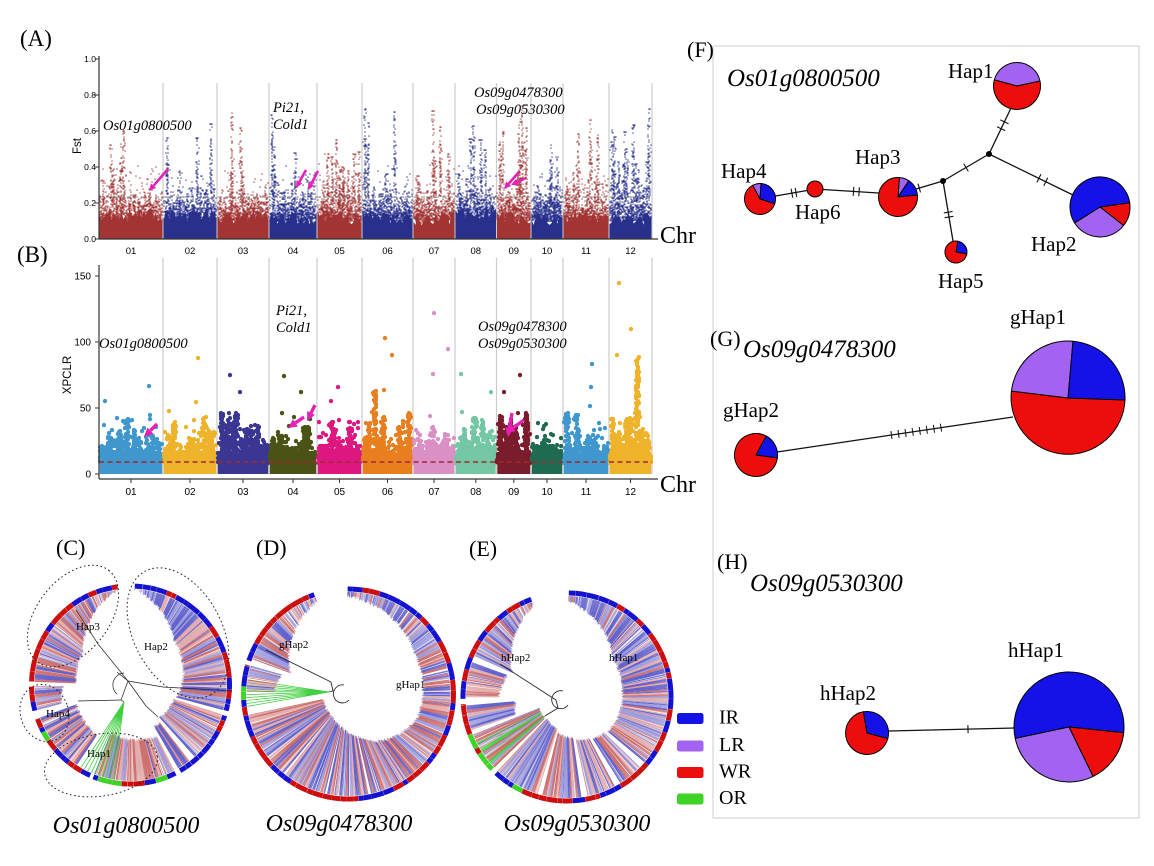 This screenshot has width=1154, height=866. I want to click on svg-text: (D), so click(271, 547).